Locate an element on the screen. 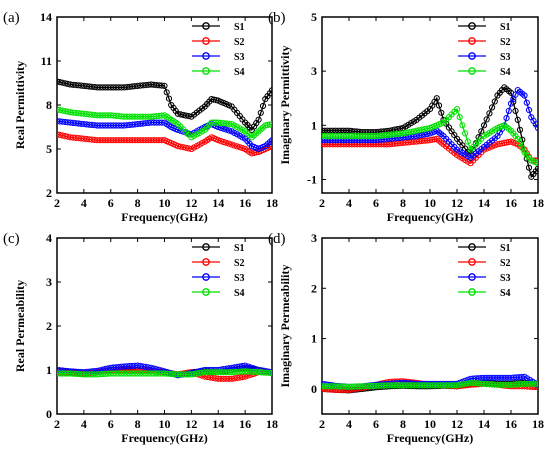  y-tick-label: 8 is located at coordinates (49, 105).